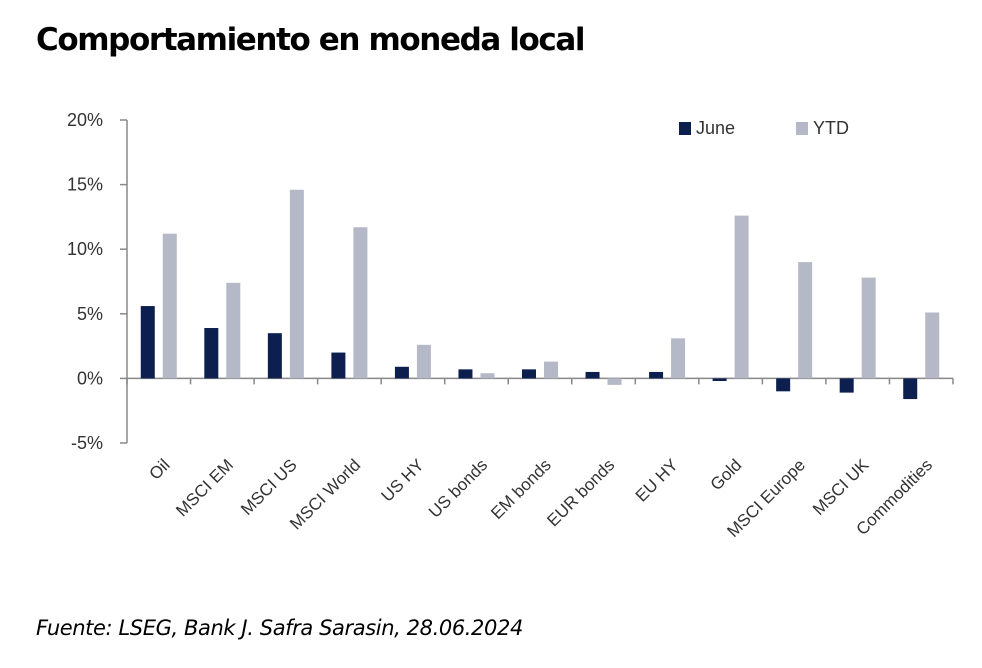  I want to click on x-category-label: MSCI EM, so click(204, 487).